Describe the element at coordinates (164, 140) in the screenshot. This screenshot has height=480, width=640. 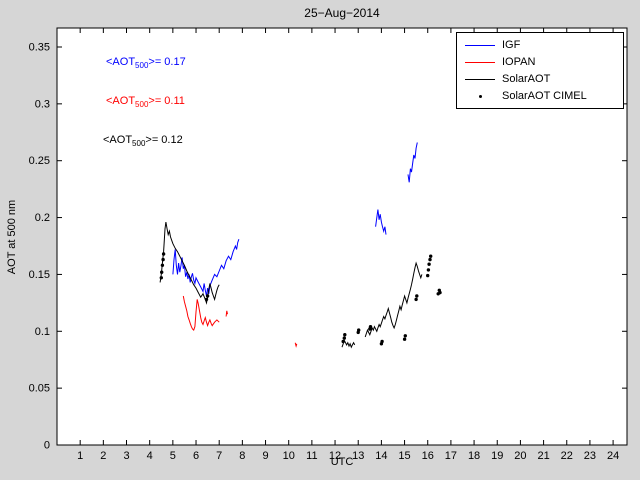
I see `annotation-text-post: >= 0.12` at that location.